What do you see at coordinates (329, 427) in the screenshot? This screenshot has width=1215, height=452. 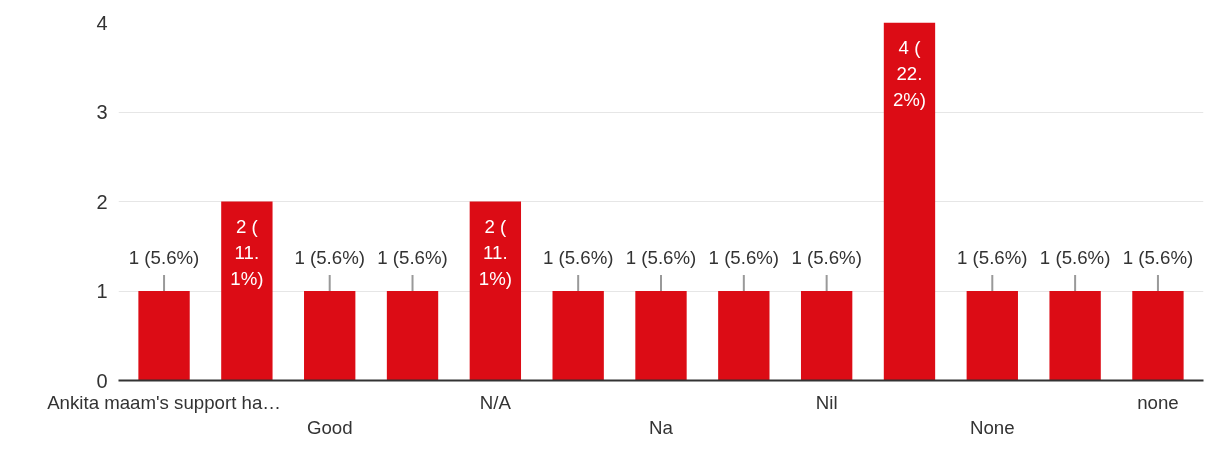 I see `x-tick-label: Good` at bounding box center [329, 427].